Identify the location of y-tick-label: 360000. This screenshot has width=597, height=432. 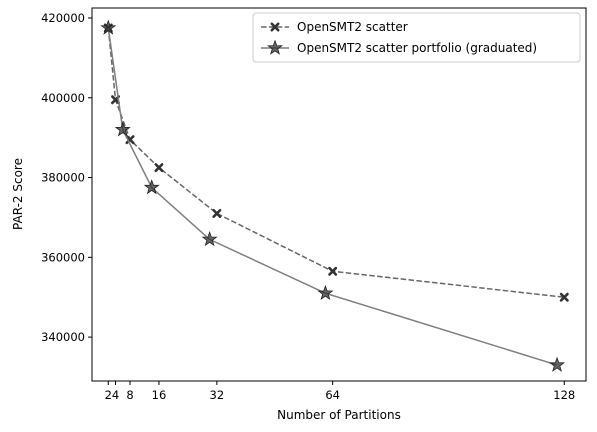
(63, 257).